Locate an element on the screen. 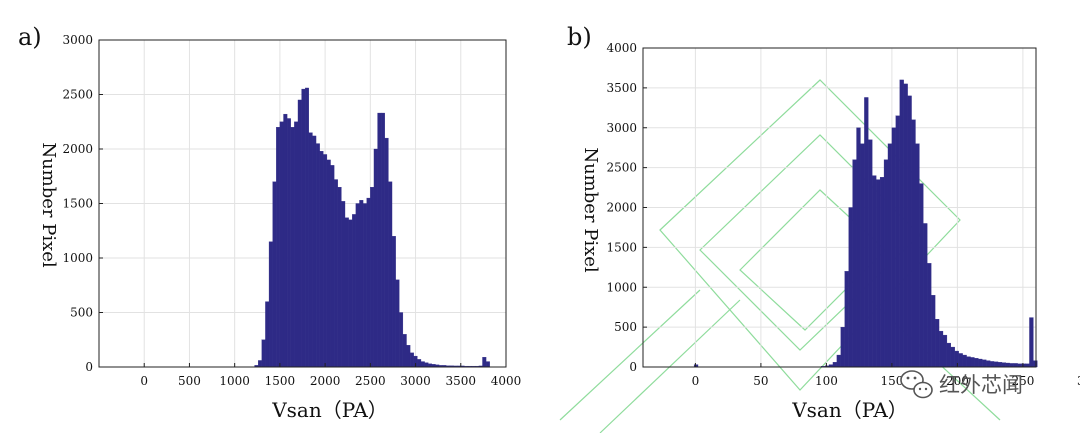  chart-b-x-tick-label: 200 is located at coordinates (957, 381).